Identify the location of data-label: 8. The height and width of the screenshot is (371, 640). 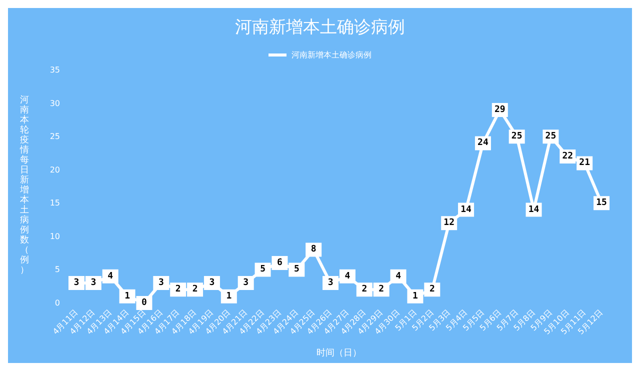
(313, 249).